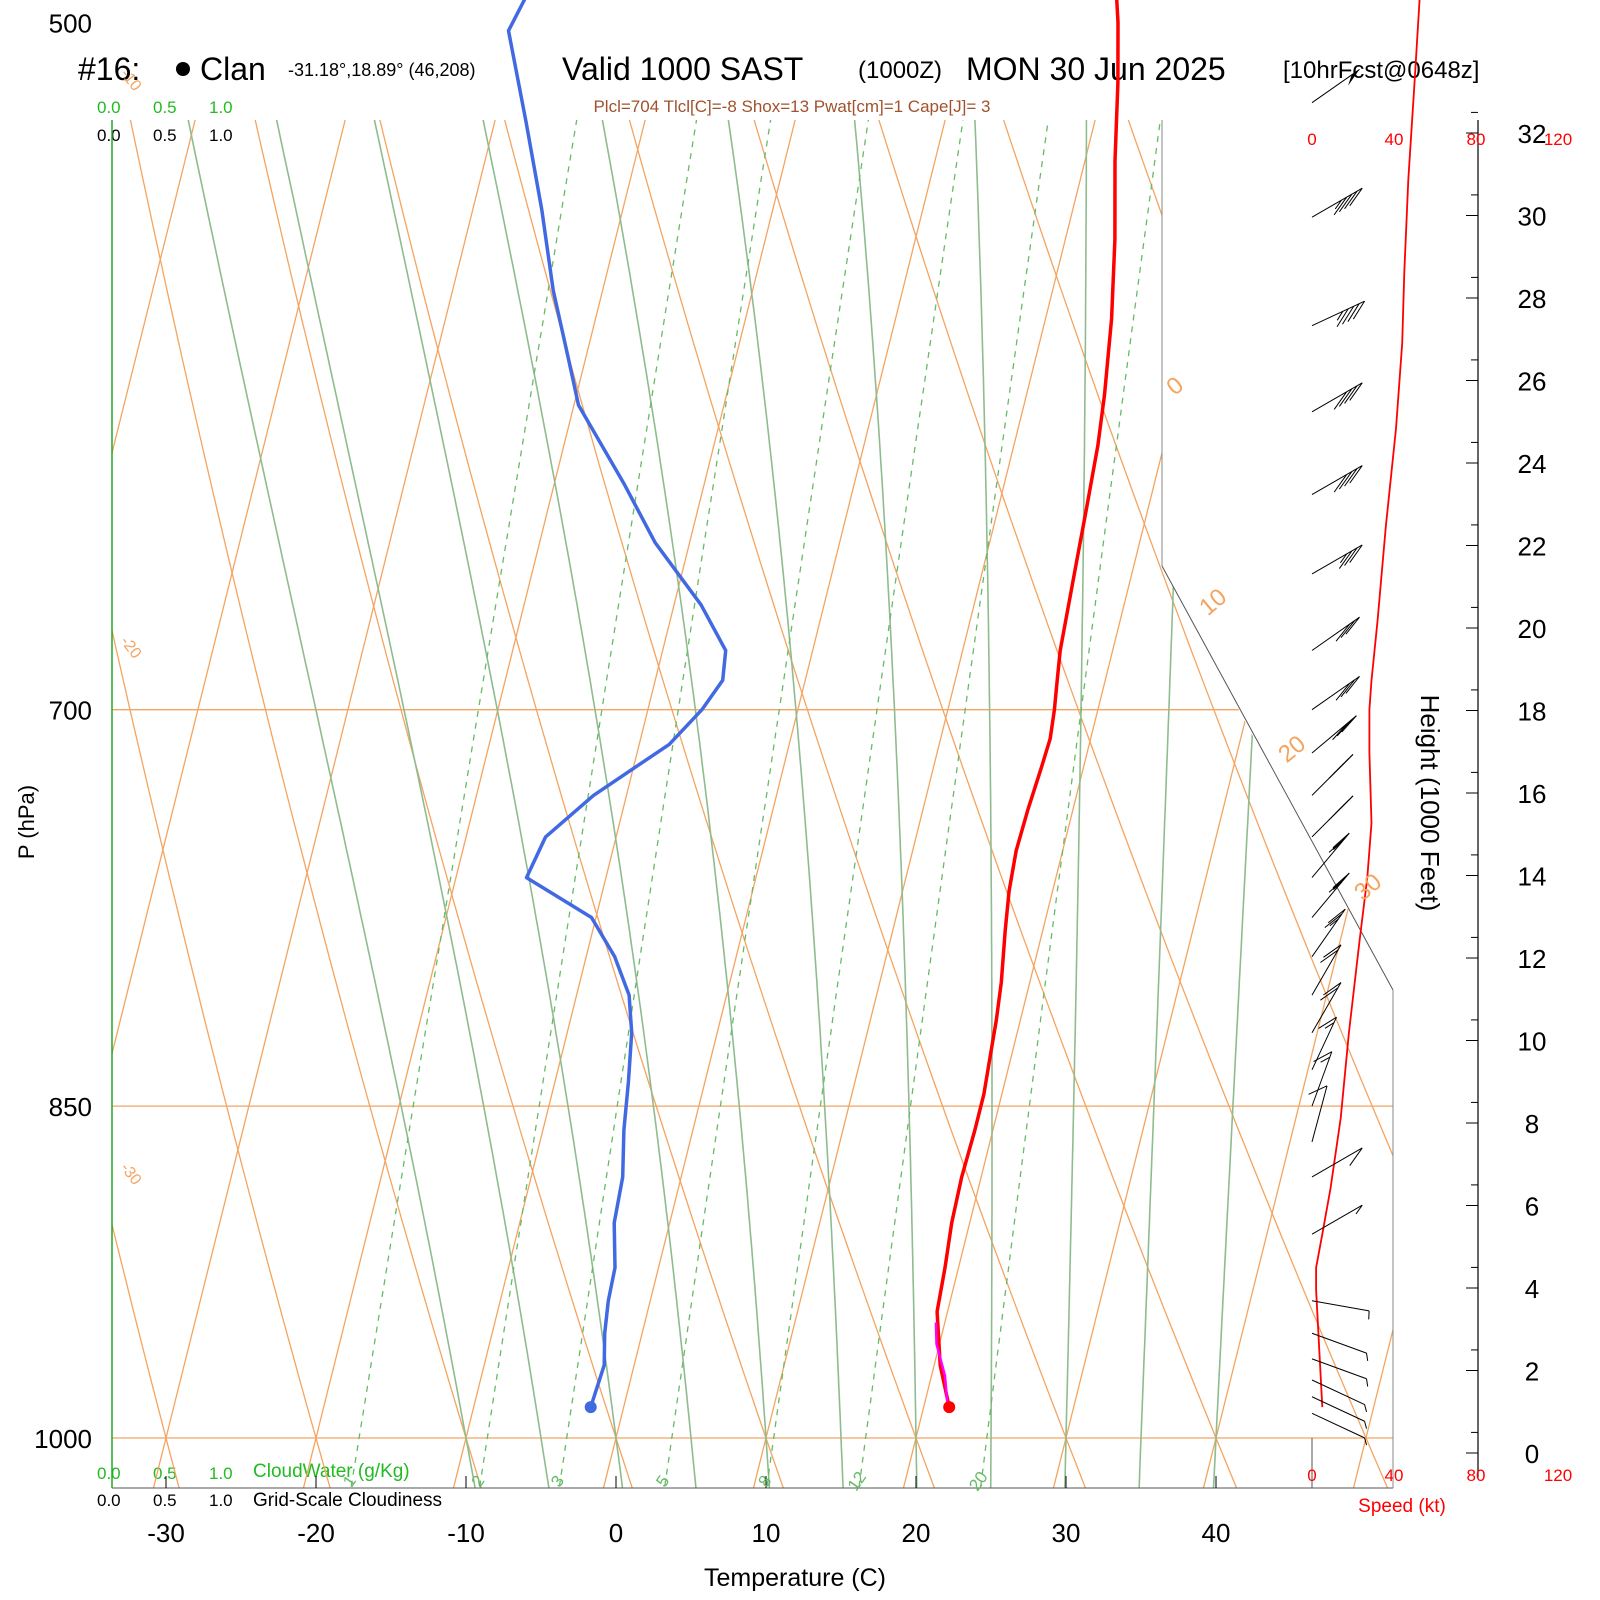 The image size is (1600, 1600). What do you see at coordinates (1532, 877) in the screenshot?
I see `height-tick-label: 14` at bounding box center [1532, 877].